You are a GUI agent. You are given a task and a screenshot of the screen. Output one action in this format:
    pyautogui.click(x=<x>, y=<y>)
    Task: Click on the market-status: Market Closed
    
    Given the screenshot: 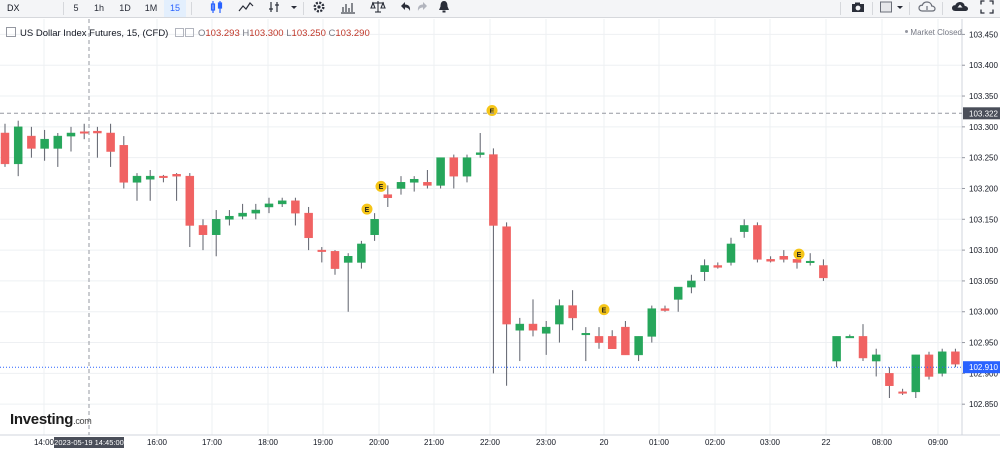 What is the action you would take?
    pyautogui.click(x=933, y=32)
    